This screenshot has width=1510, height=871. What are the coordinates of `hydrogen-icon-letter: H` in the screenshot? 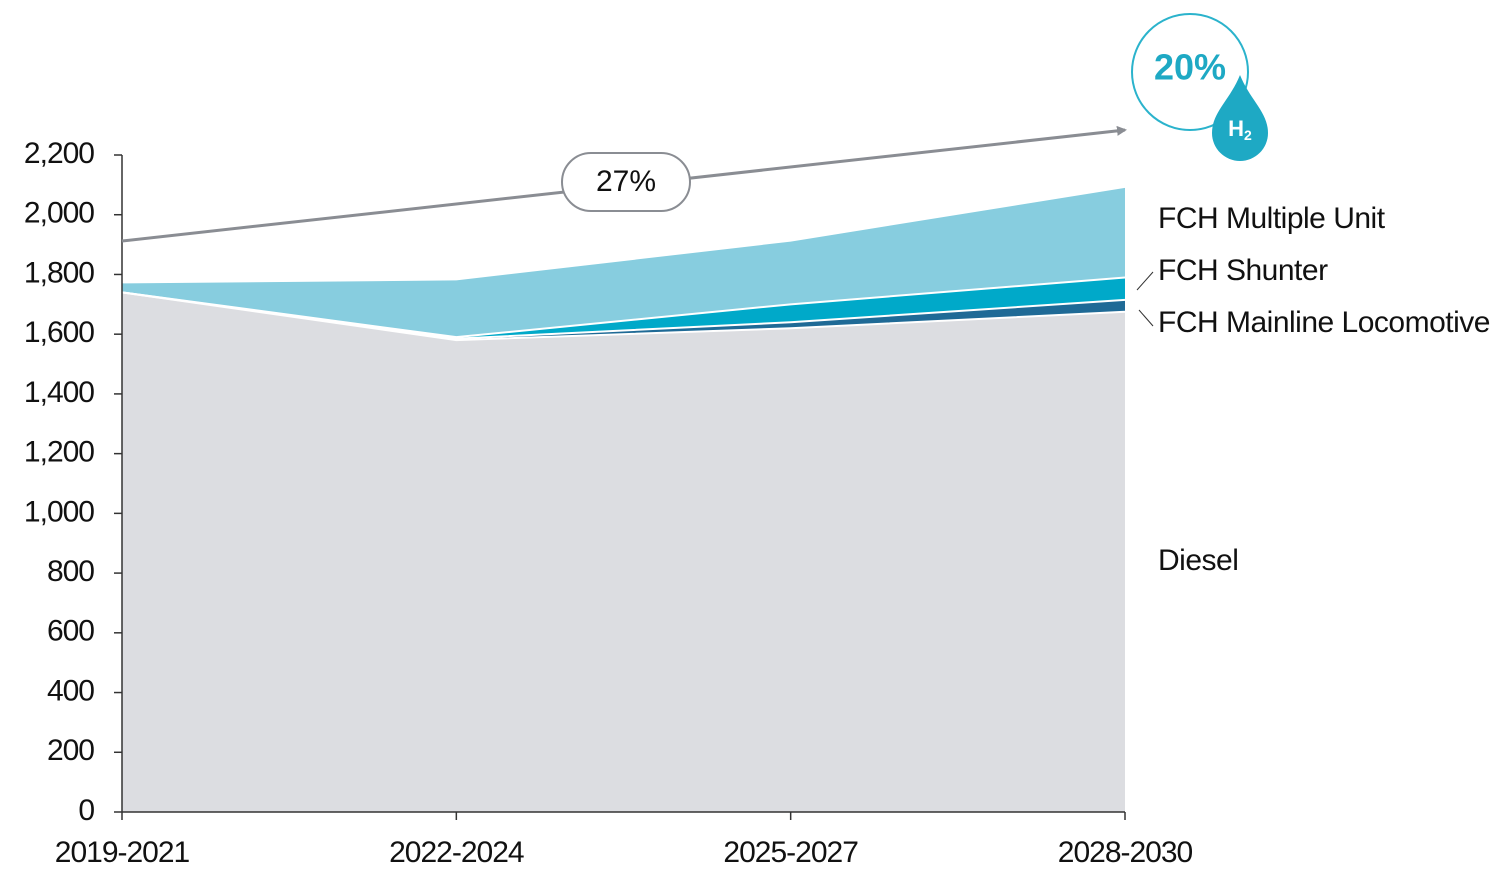 It's located at (1236, 128).